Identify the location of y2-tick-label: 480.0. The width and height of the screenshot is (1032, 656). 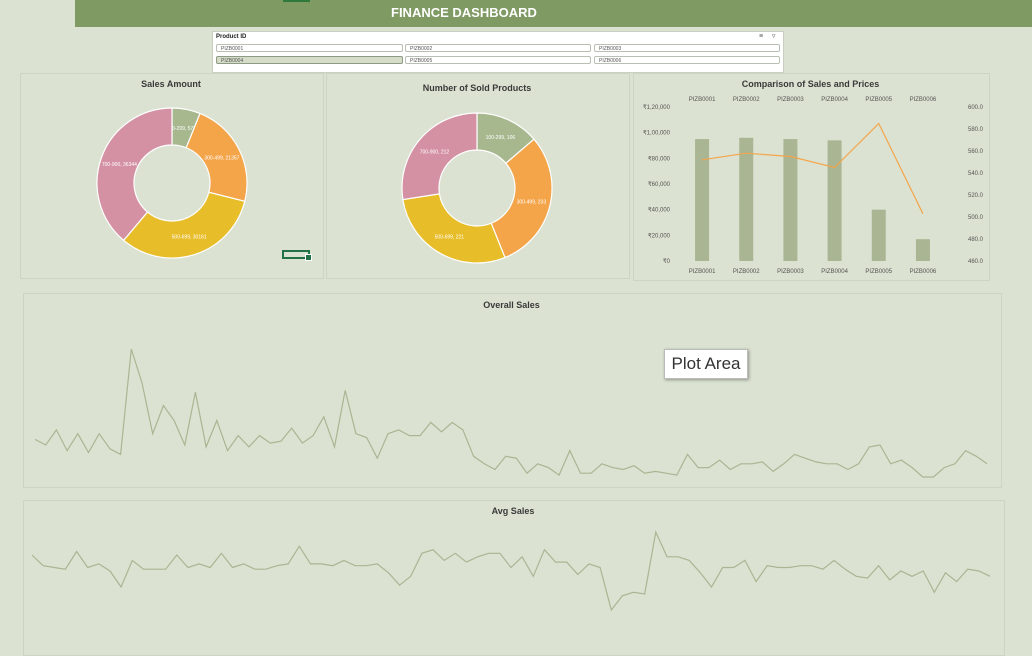
(976, 240).